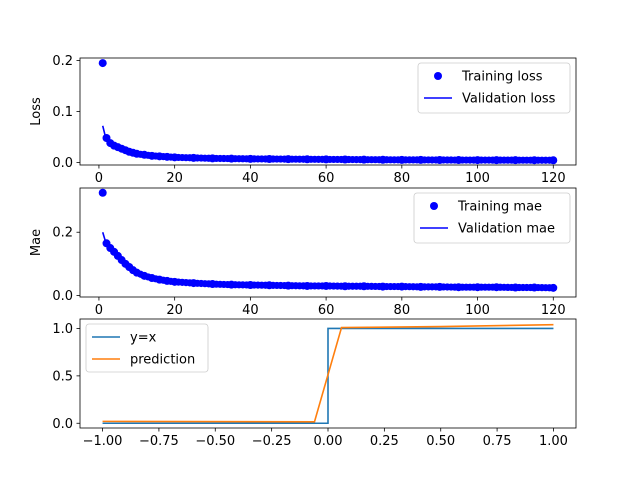 The height and width of the screenshot is (480, 640). I want to click on x-tick-label: −0.25, so click(272, 441).